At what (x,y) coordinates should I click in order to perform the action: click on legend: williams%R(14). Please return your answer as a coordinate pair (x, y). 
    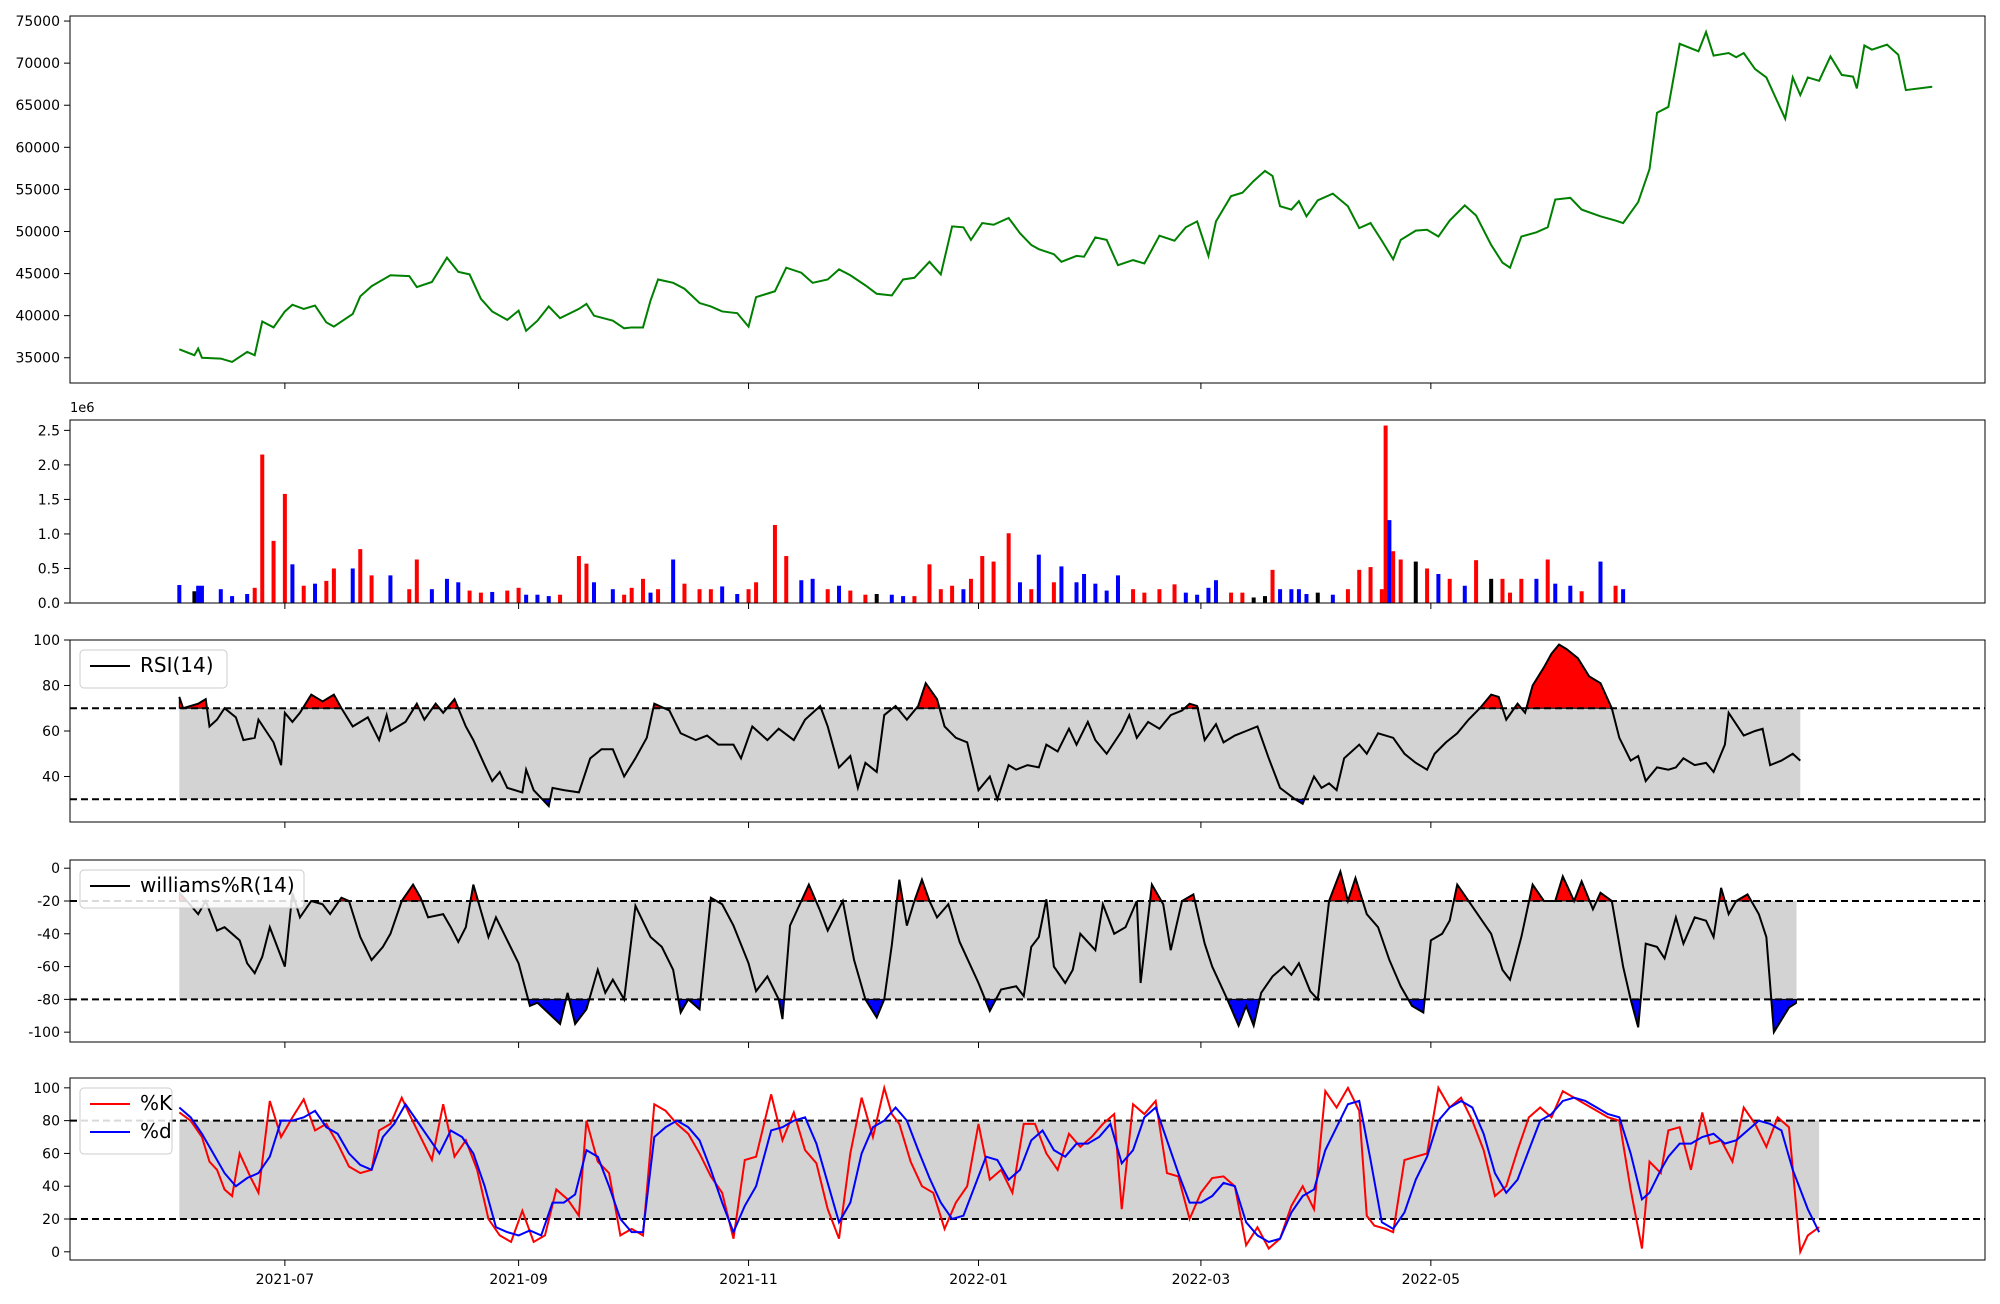
    Looking at the image, I should click on (192, 889).